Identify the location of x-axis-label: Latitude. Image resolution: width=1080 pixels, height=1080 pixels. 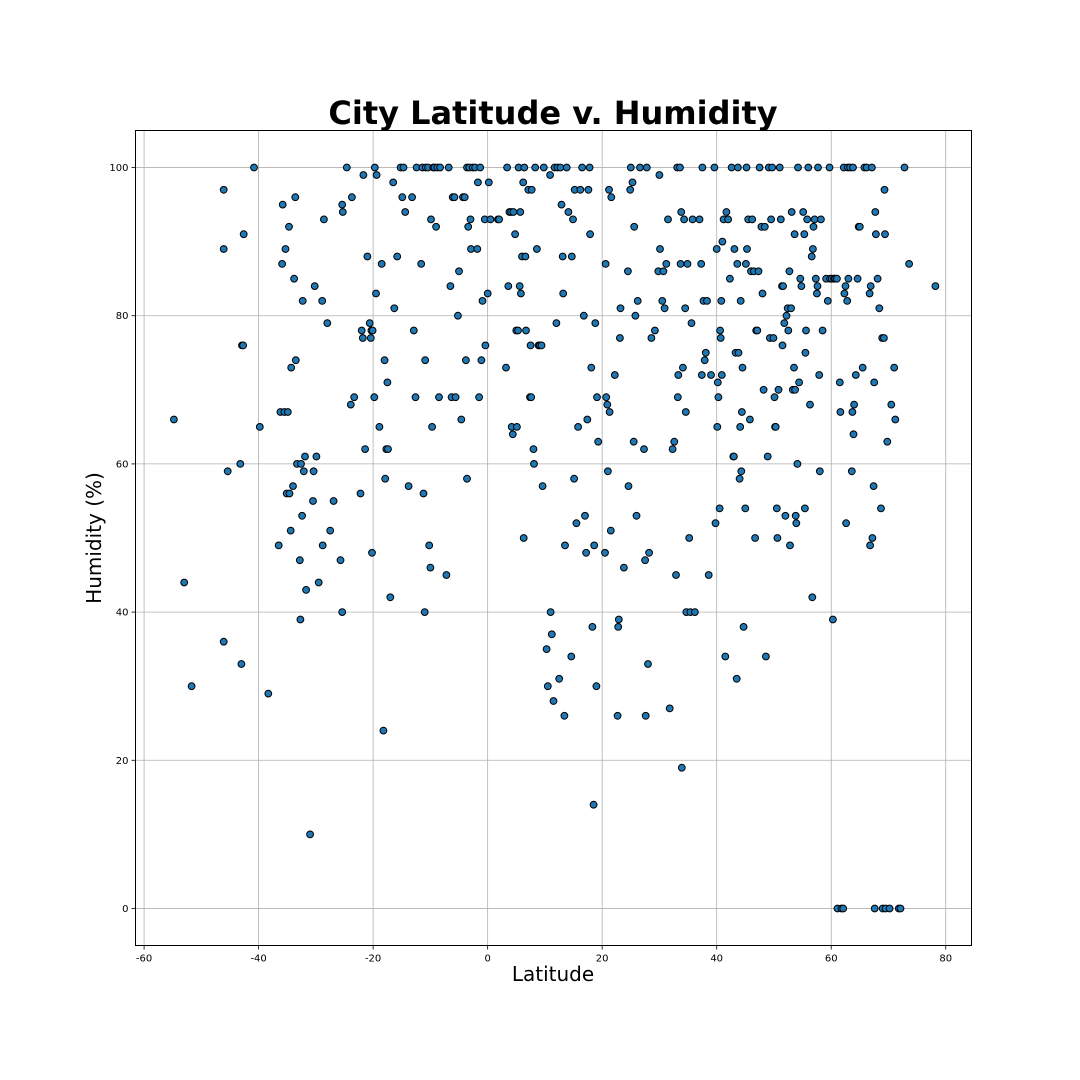
(553, 974).